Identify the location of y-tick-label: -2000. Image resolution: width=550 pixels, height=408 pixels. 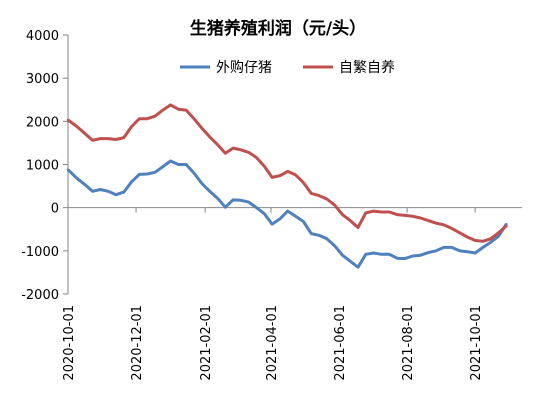
(40, 295).